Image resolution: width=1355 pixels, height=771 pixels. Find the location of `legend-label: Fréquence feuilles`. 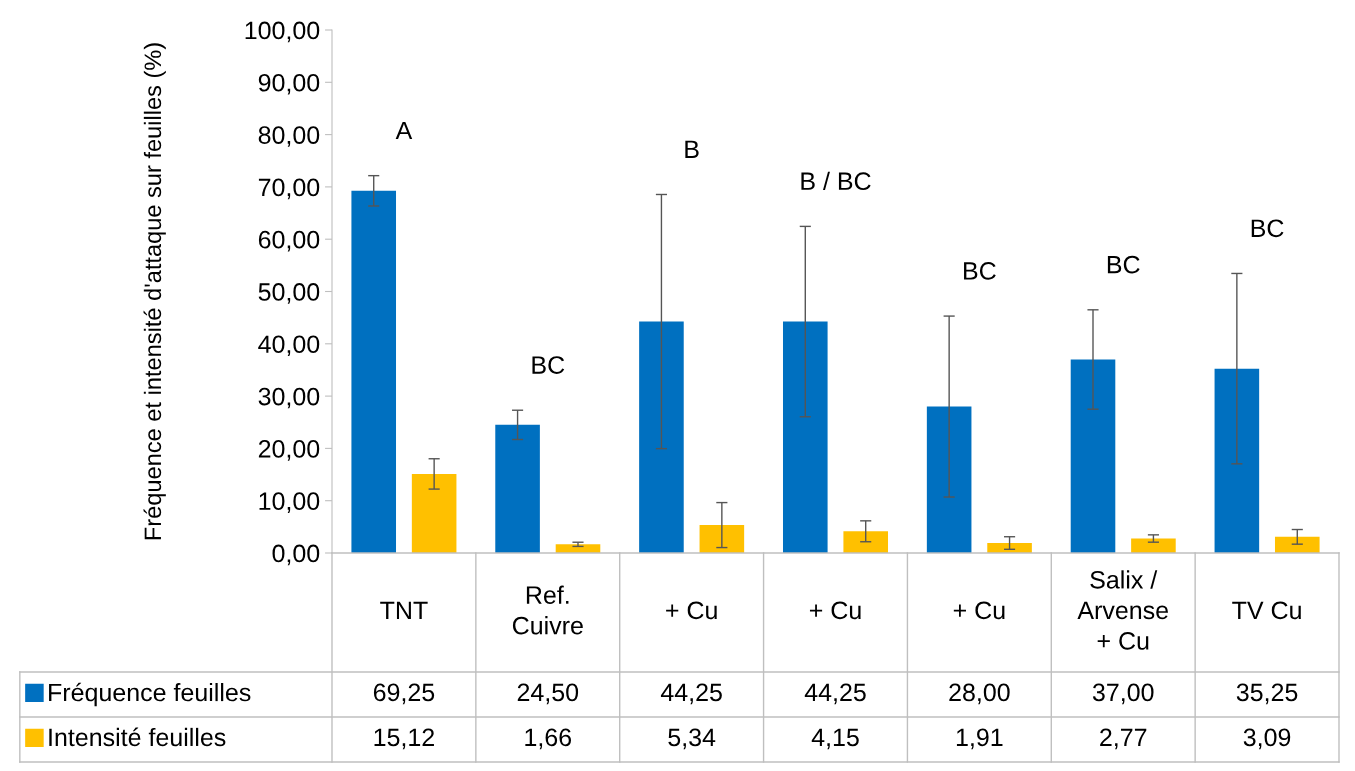

legend-label: Fréquence feuilles is located at coordinates (150, 694).